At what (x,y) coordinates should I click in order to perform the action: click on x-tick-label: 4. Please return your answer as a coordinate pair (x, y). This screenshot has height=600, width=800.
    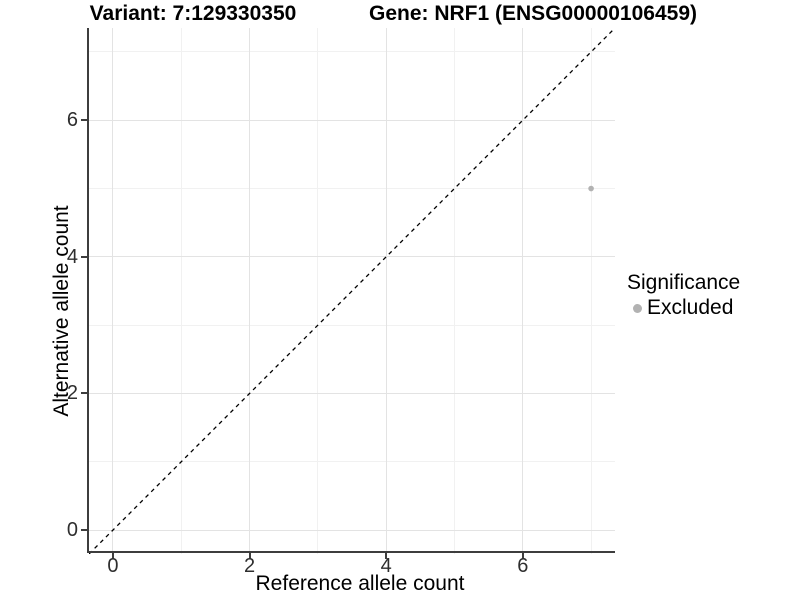
    Looking at the image, I should click on (386, 566).